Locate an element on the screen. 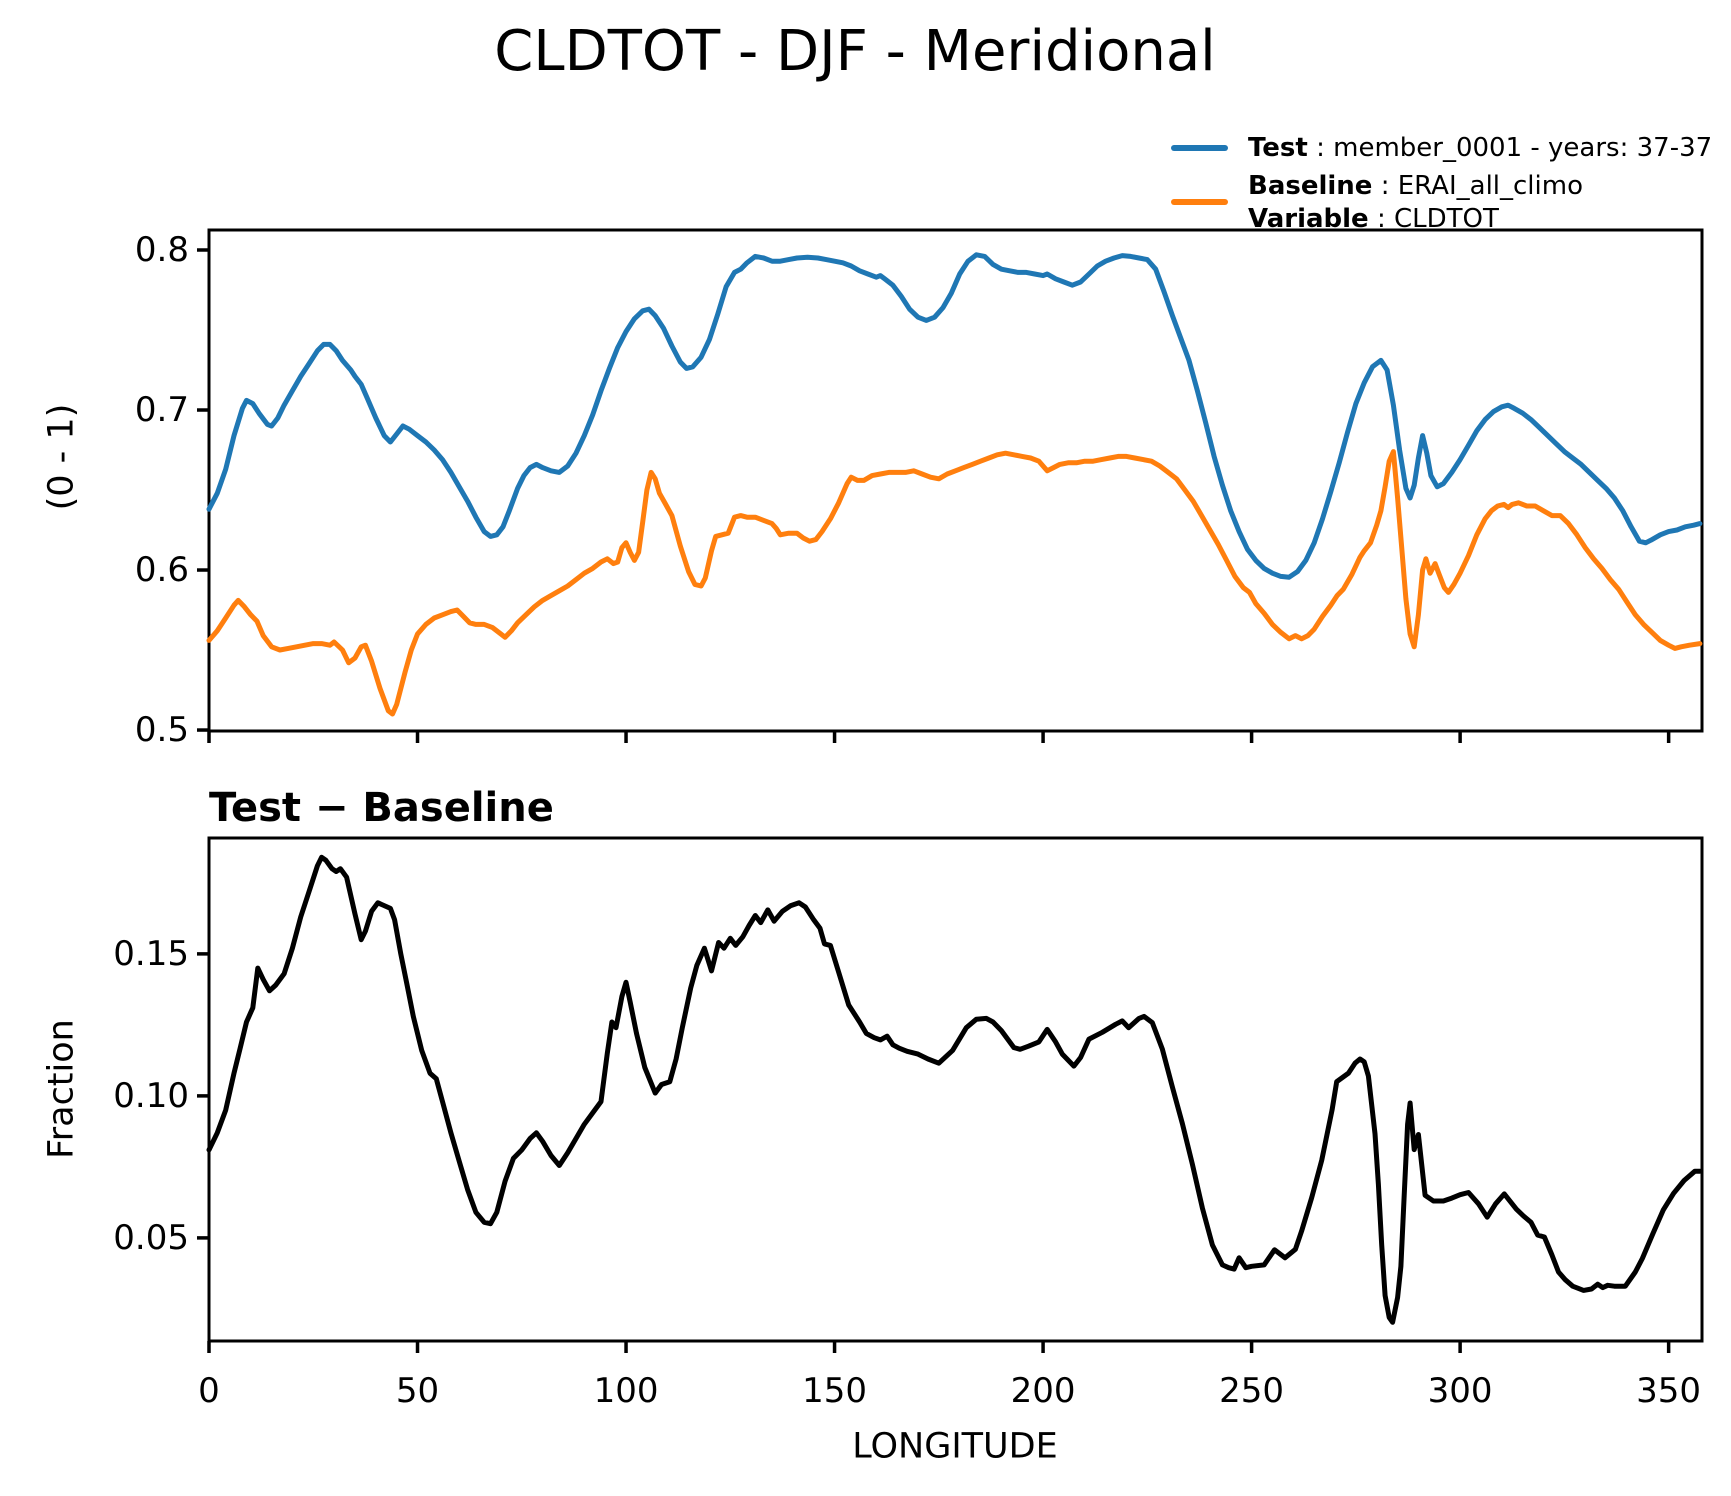 This screenshot has height=1496, width=1731. x-tick-label: 300 is located at coordinates (1460, 1391).